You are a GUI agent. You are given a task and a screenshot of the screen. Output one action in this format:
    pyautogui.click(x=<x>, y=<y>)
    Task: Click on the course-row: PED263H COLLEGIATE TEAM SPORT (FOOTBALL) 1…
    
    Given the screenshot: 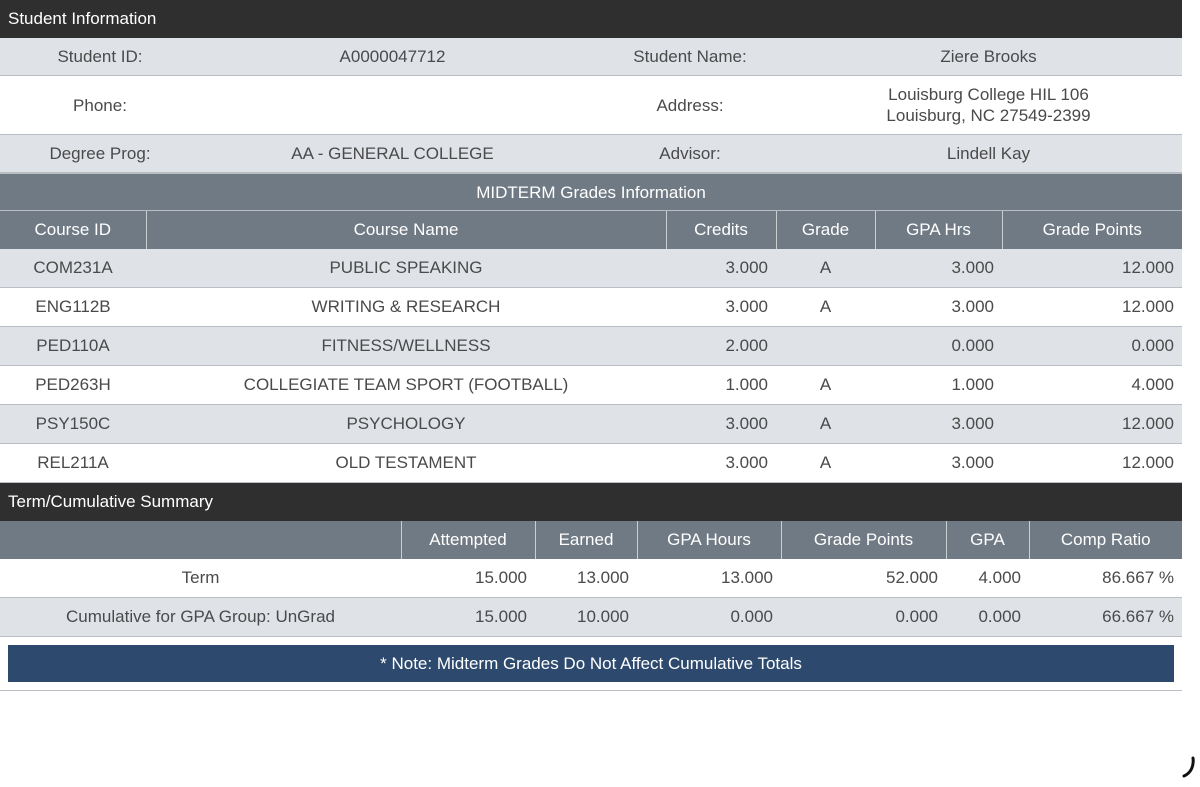 What is the action you would take?
    pyautogui.click(x=591, y=385)
    